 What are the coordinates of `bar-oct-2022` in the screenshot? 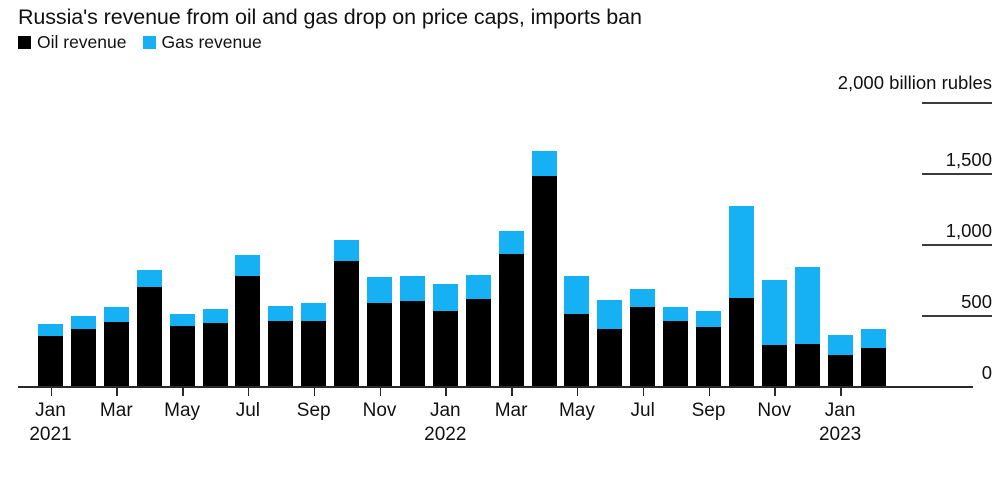 It's located at (741, 295).